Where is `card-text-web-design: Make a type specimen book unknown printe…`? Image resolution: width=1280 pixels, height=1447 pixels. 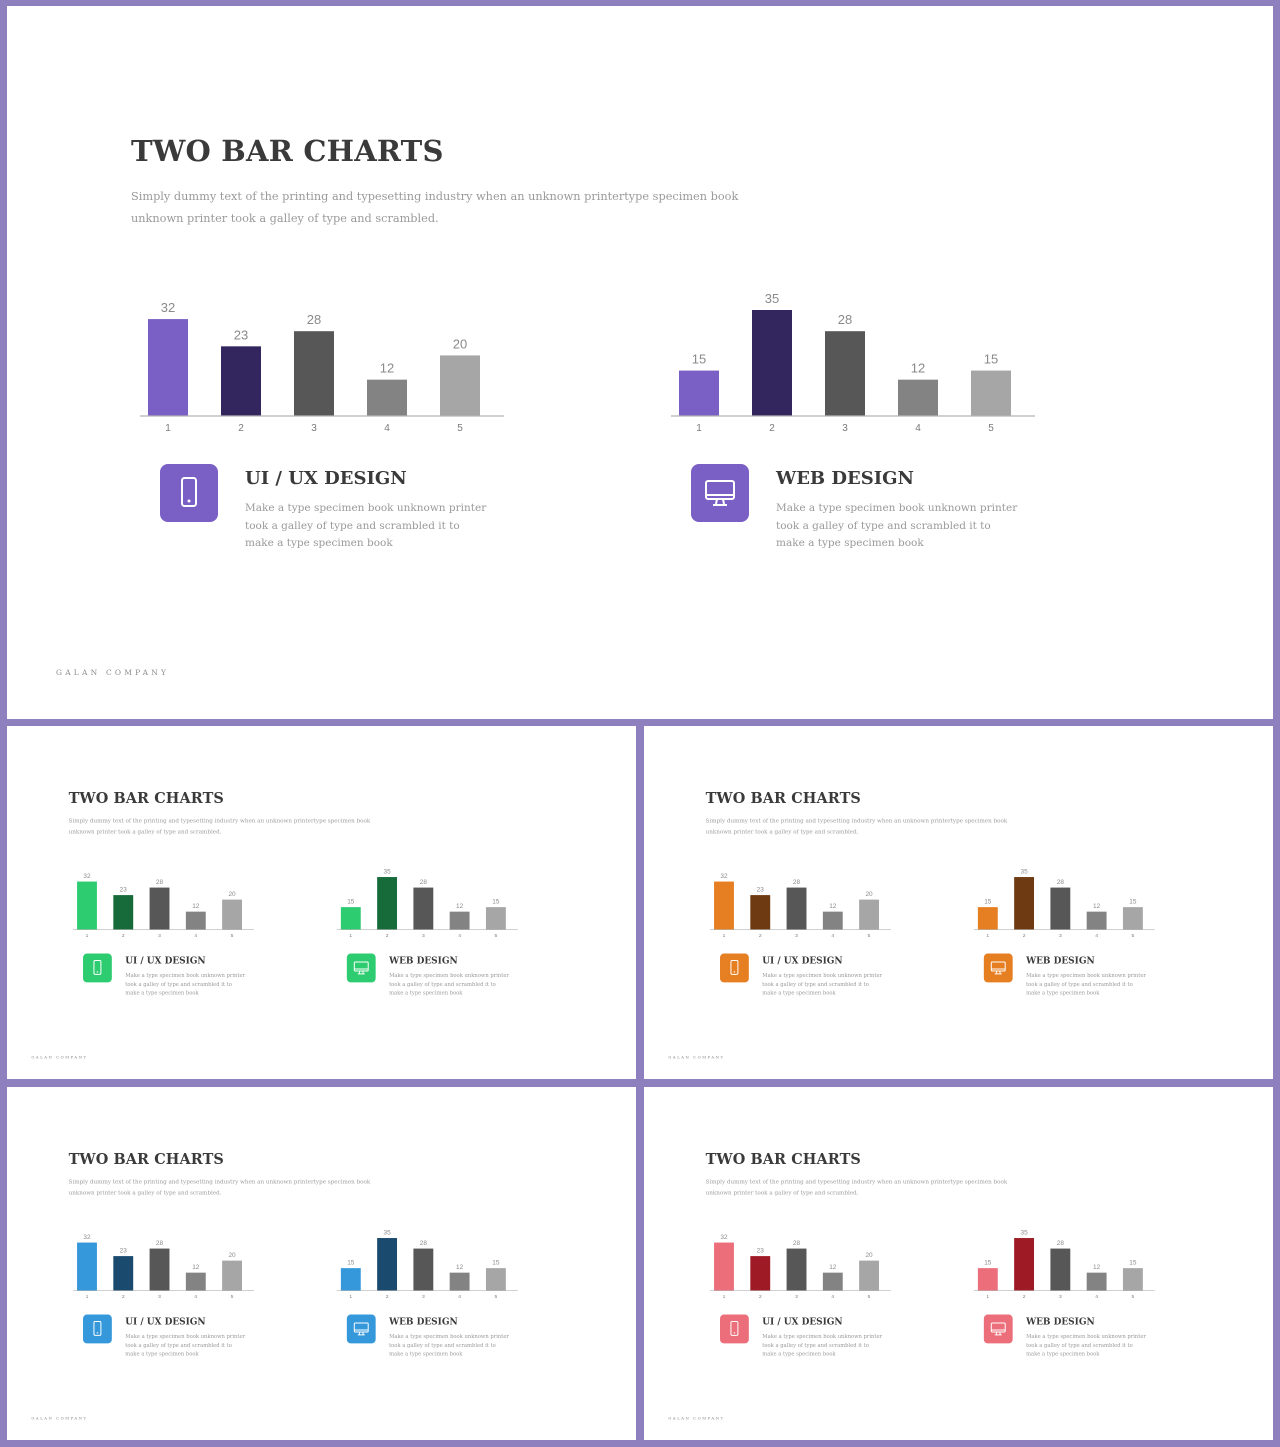 card-text-web-design: Make a type specimen book unknown printe… is located at coordinates (1086, 984).